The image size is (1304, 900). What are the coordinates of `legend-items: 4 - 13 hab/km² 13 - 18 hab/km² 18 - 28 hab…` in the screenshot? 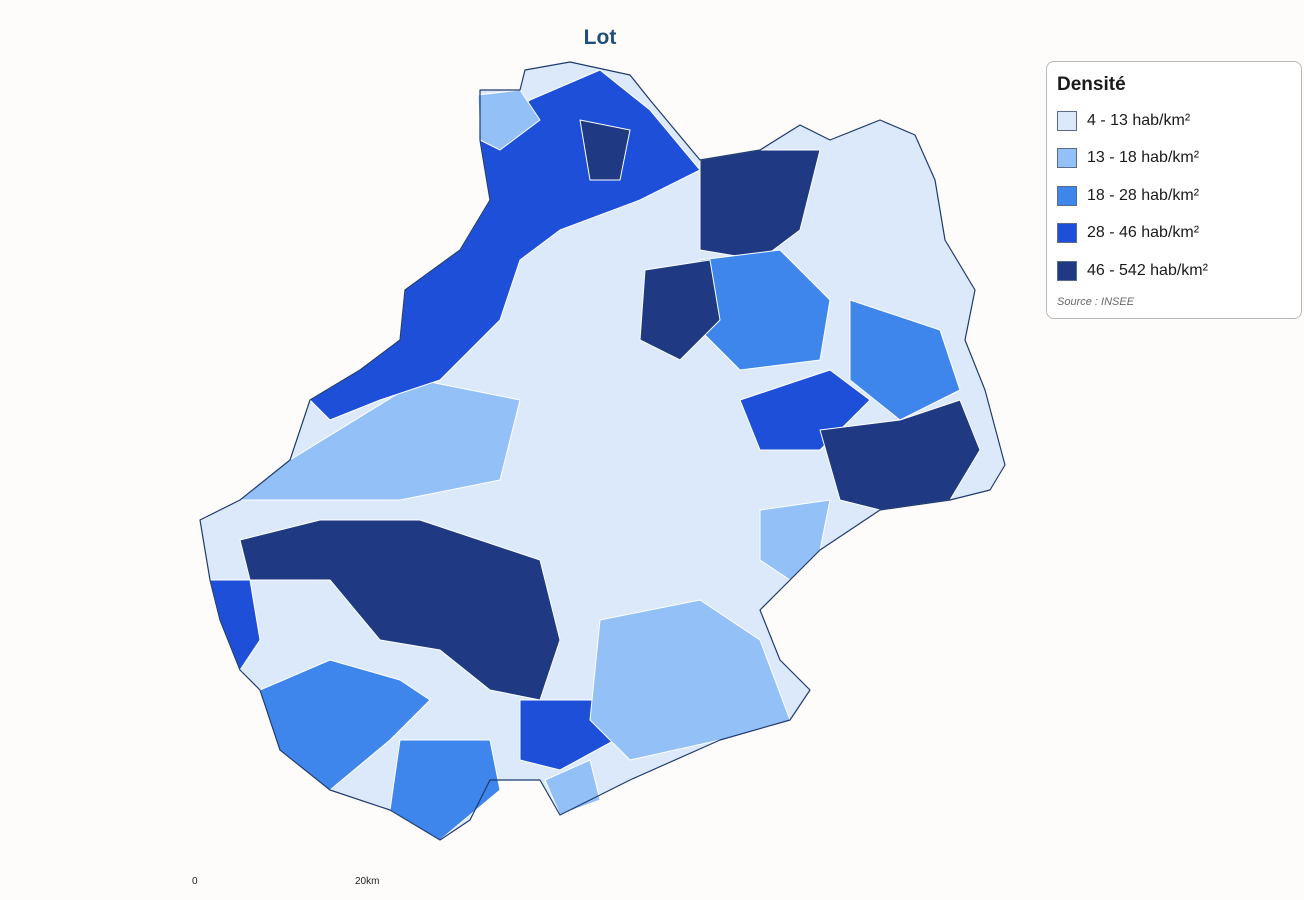 It's located at (1174, 196).